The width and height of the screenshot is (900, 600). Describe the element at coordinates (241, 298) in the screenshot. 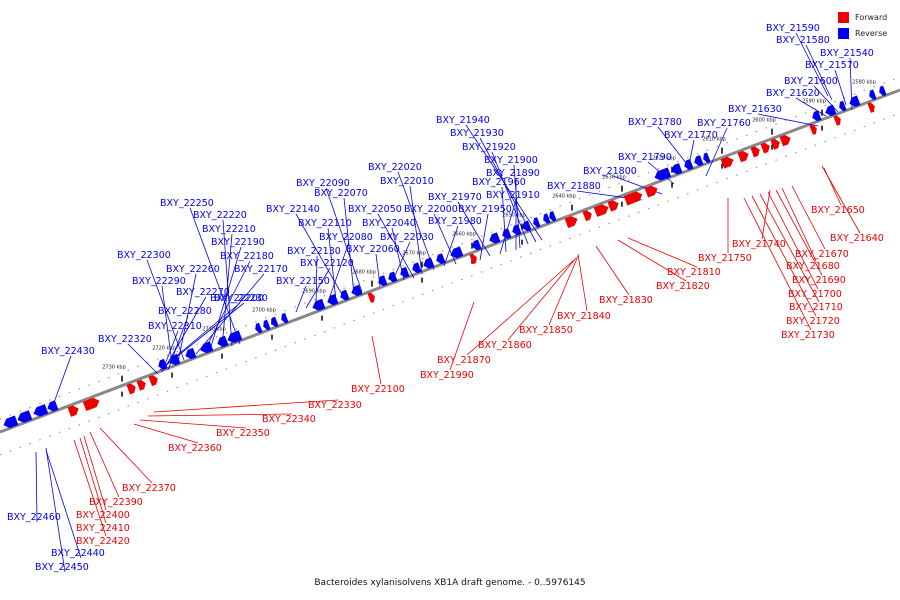

I see `reverse-gene-label: BXY_22230` at that location.